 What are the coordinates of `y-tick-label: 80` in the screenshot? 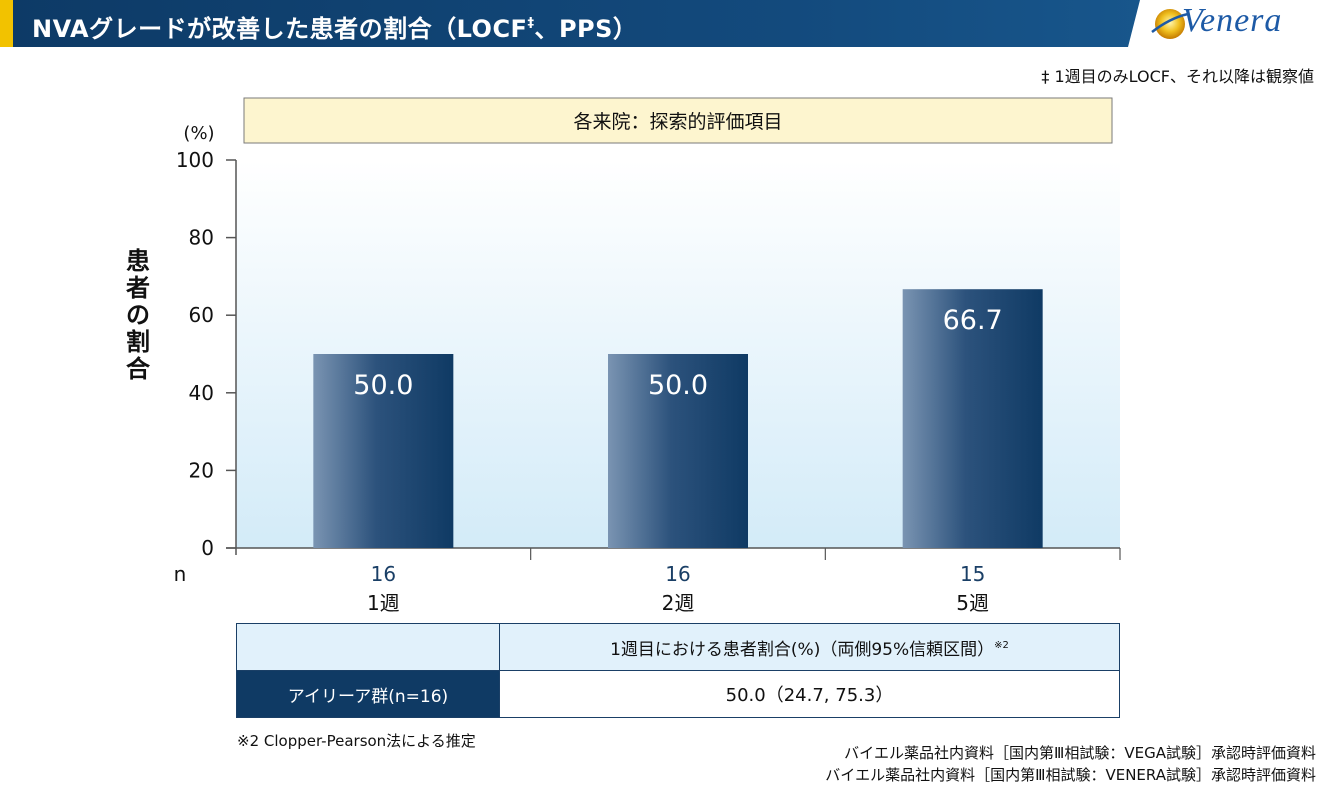 It's located at (201, 238).